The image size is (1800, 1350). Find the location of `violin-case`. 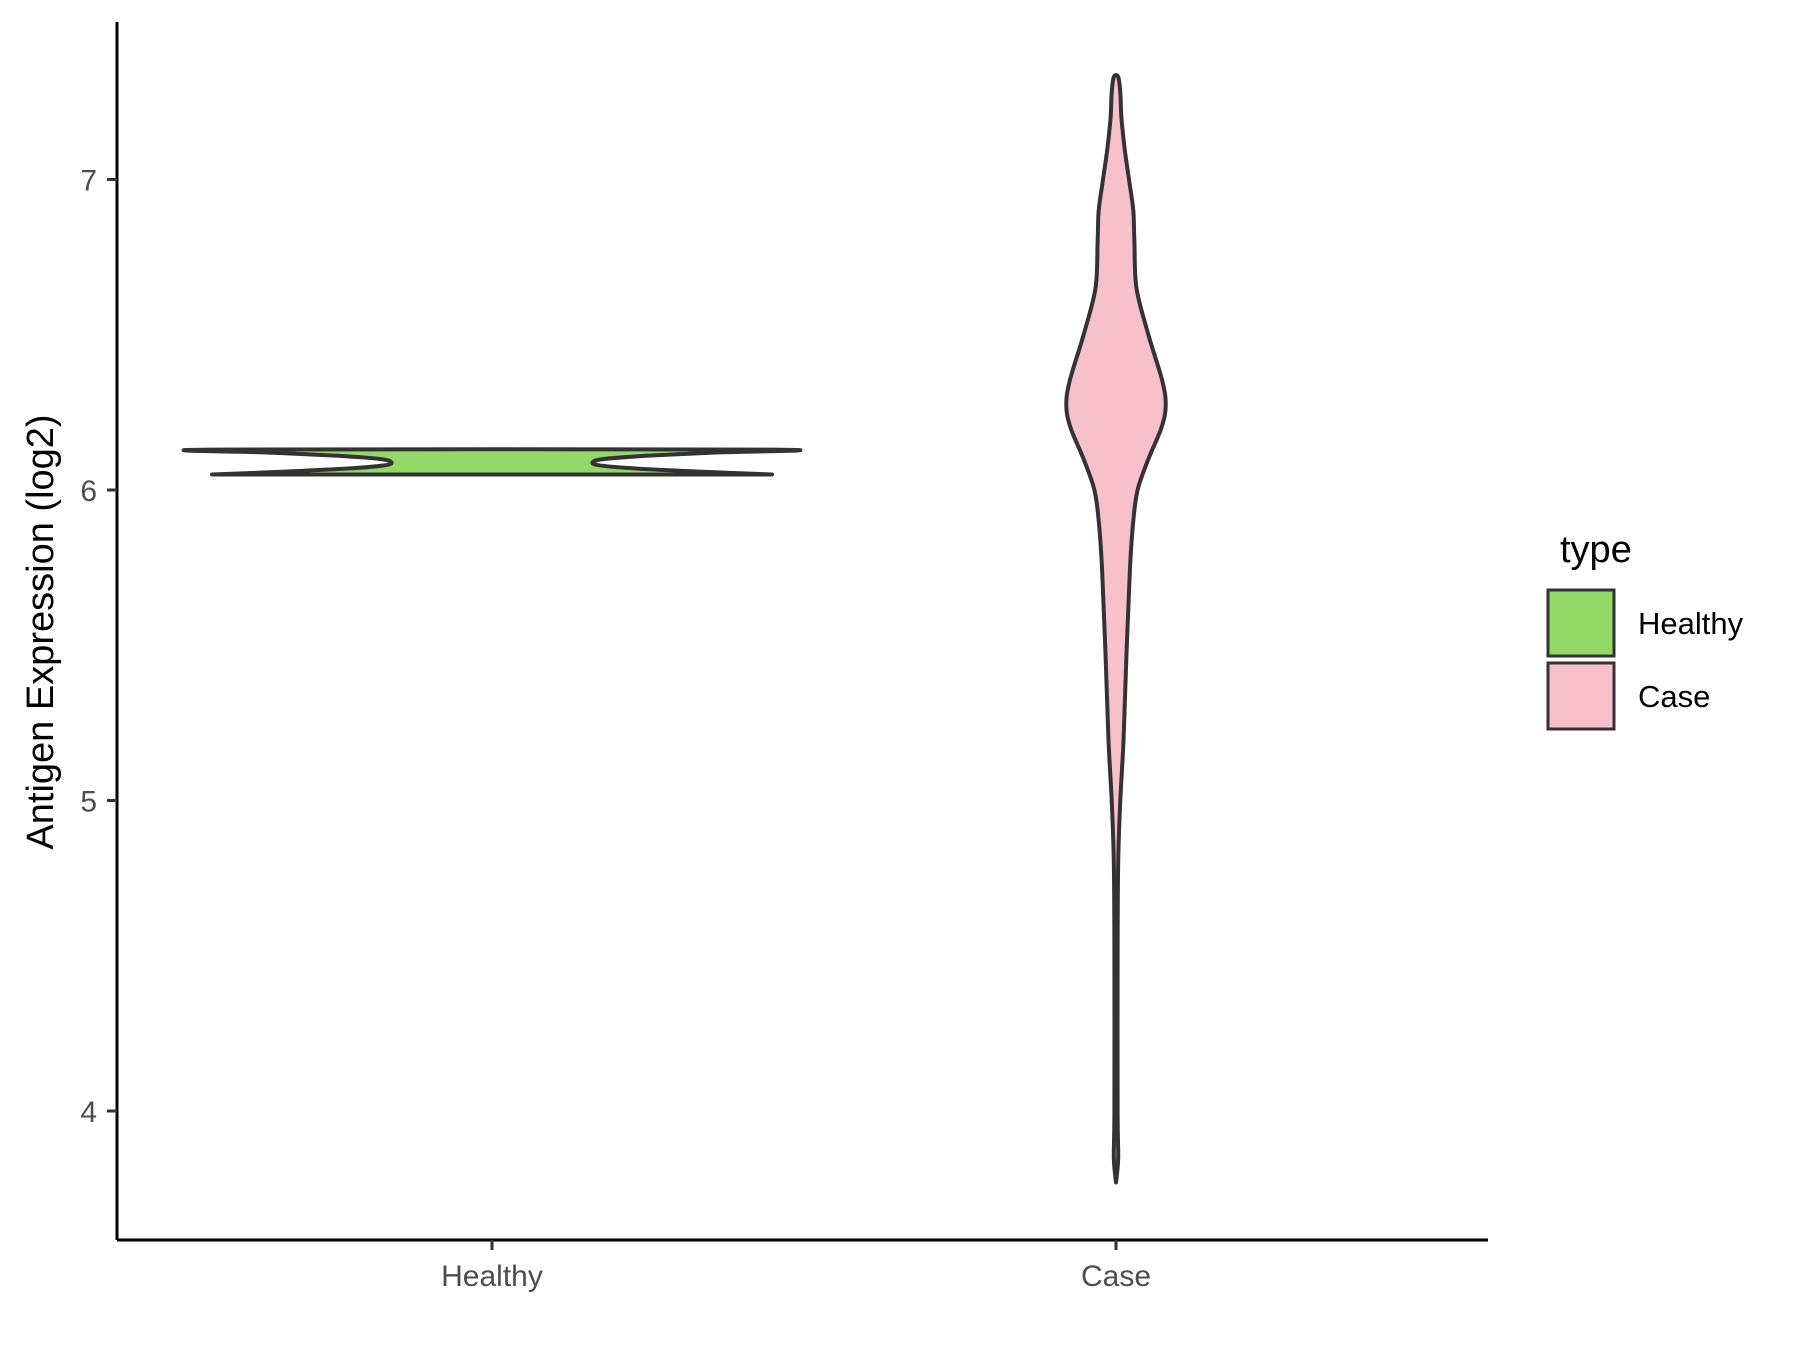

violin-case is located at coordinates (1116, 629).